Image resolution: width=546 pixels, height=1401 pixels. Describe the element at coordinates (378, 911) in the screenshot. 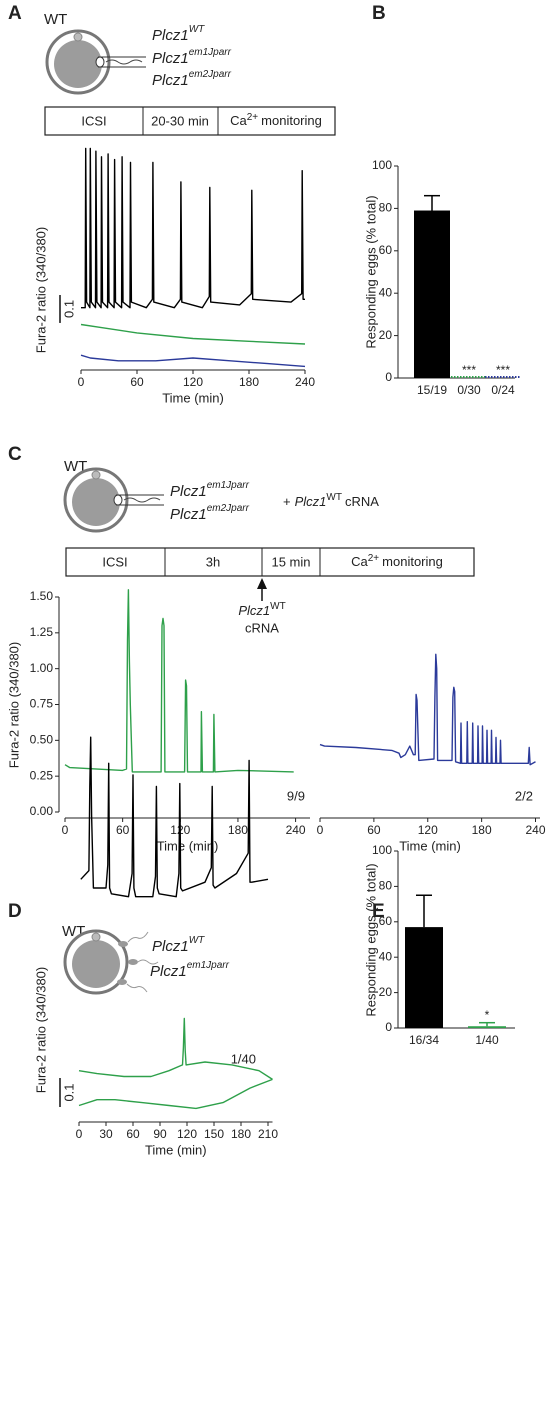

I see `panel-label: E` at that location.